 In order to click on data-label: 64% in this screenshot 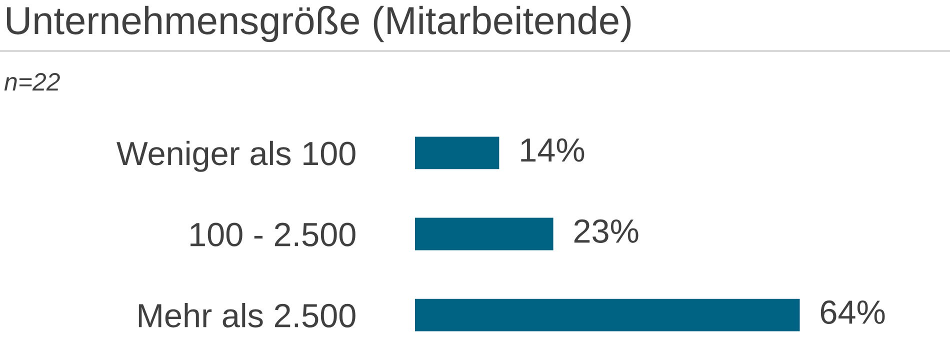, I will do `click(852, 312)`.